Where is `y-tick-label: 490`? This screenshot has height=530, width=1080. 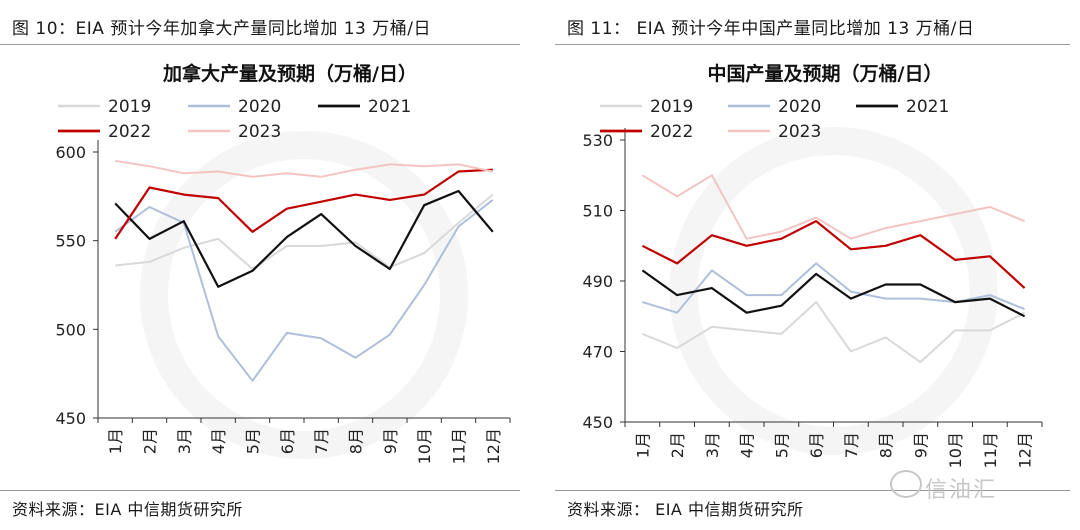
y-tick-label: 490 is located at coordinates (597, 281).